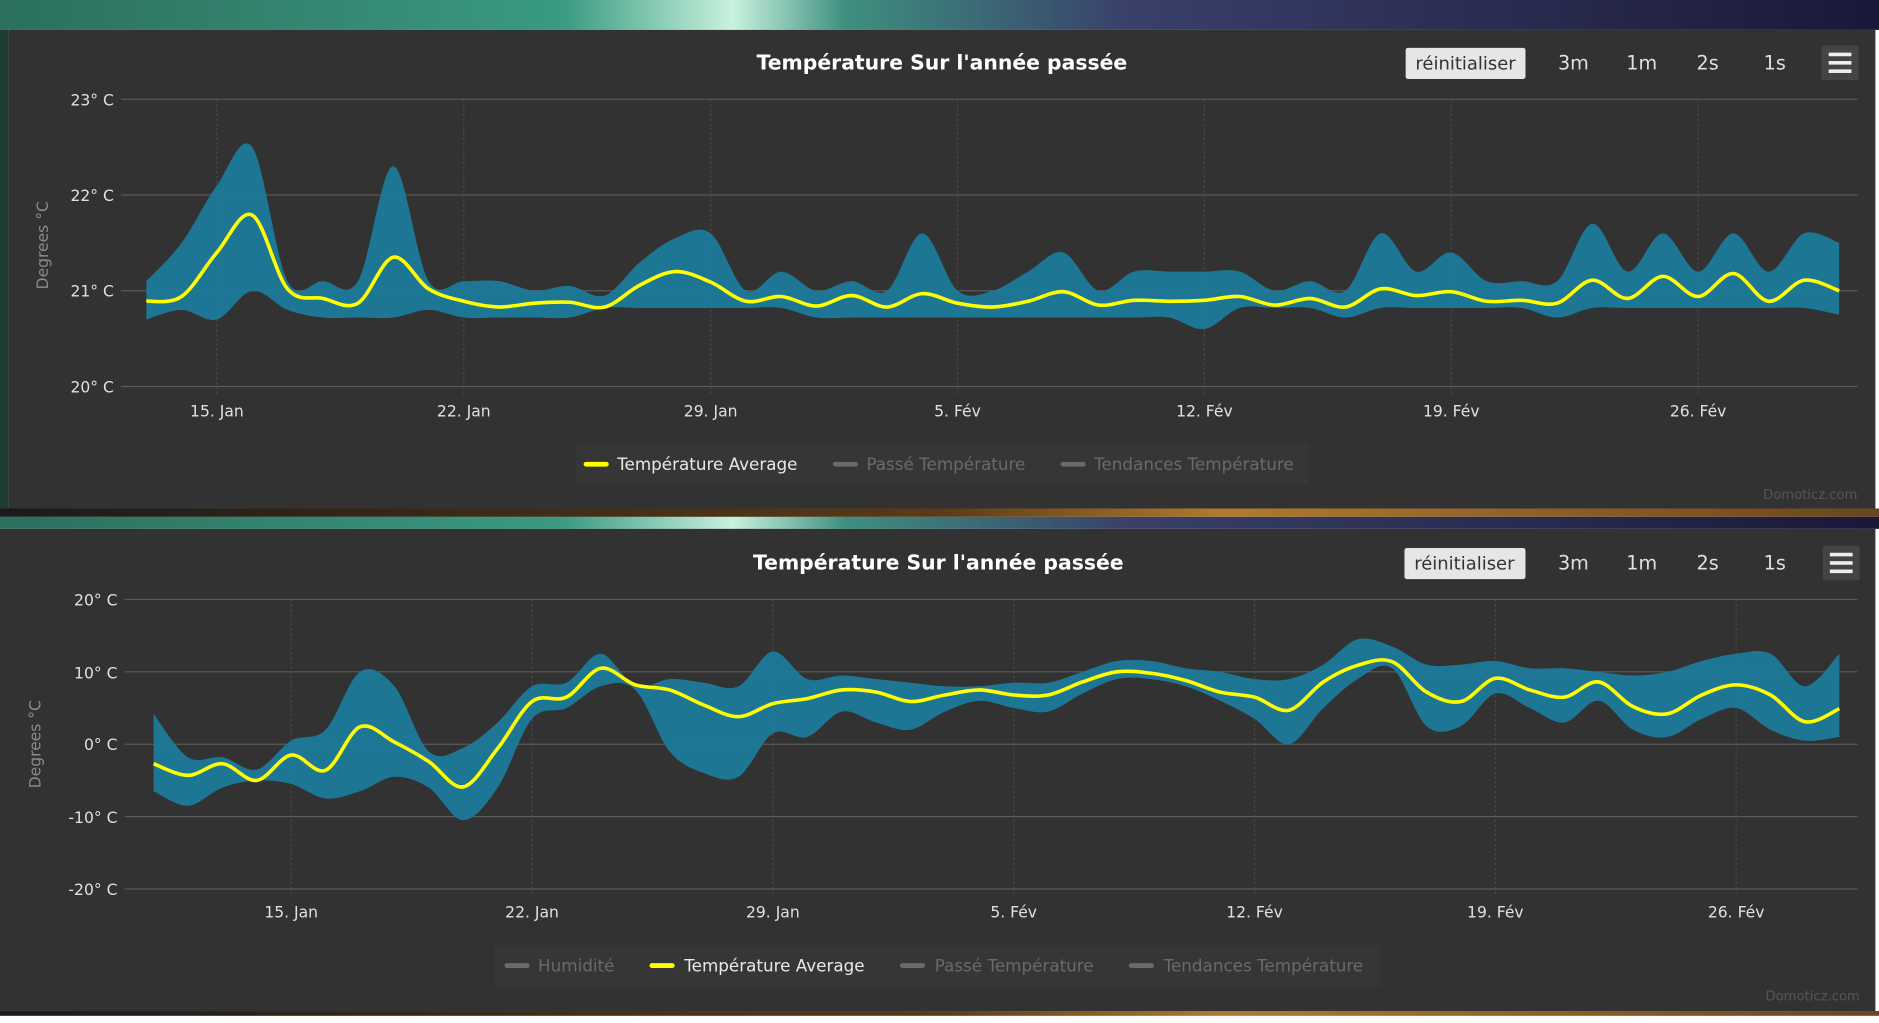 The width and height of the screenshot is (1879, 1023). I want to click on legend-item-humidite: Humidité, so click(559, 966).